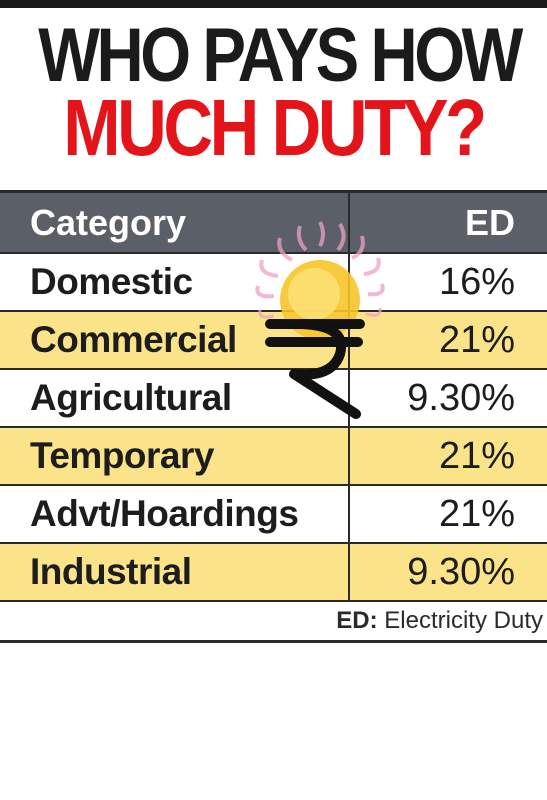  I want to click on category-cell: Temporary, so click(175, 456).